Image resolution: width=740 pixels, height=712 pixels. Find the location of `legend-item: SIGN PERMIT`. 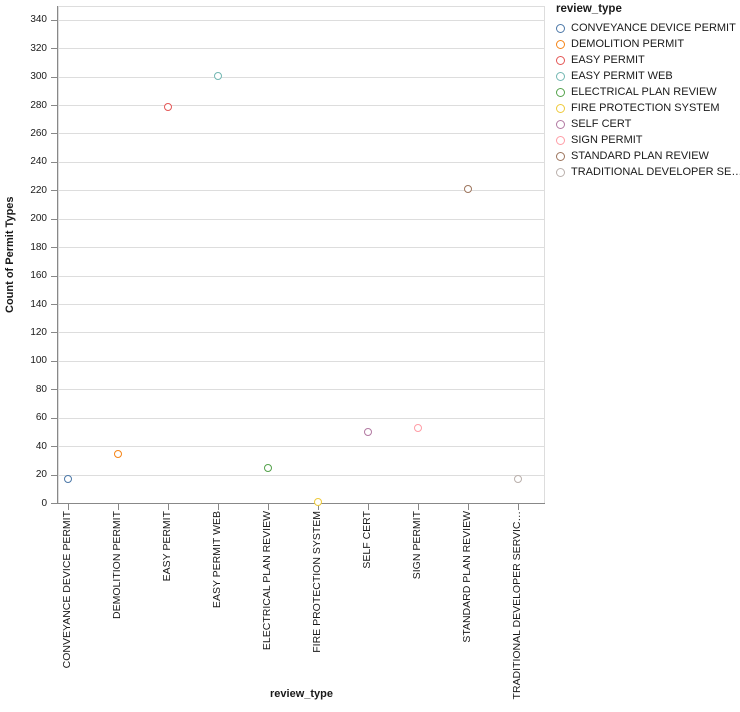

legend-item: SIGN PERMIT is located at coordinates (648, 140).